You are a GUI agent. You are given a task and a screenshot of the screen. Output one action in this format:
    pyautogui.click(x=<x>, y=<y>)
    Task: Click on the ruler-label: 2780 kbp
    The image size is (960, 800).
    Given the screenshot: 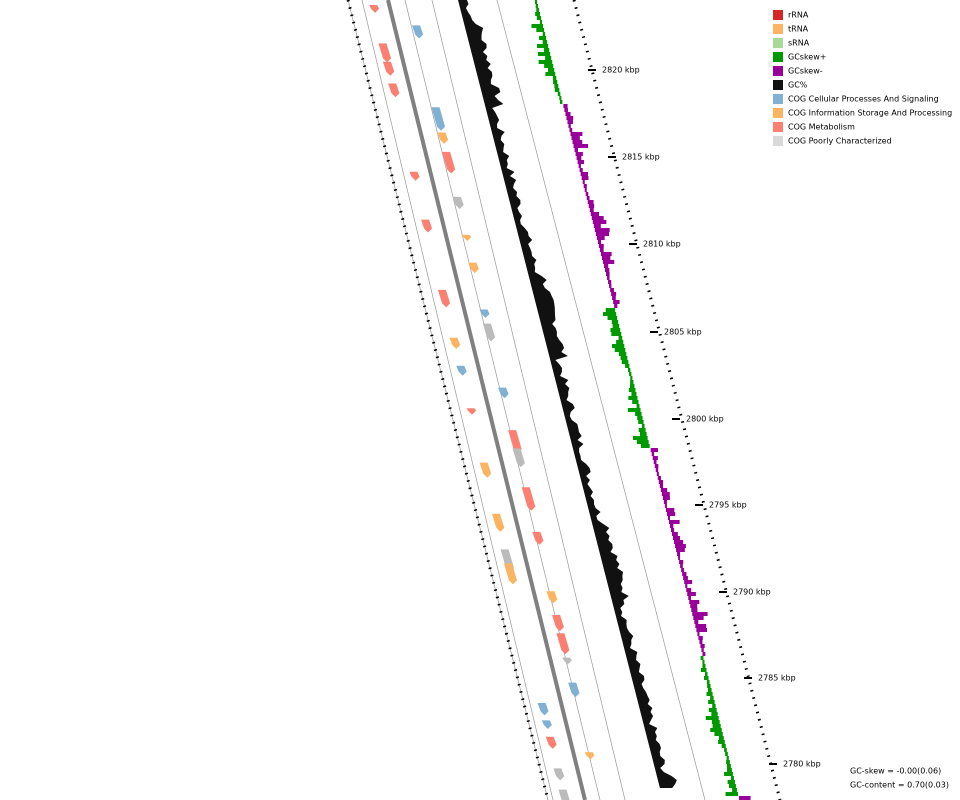 What is the action you would take?
    pyautogui.click(x=802, y=764)
    